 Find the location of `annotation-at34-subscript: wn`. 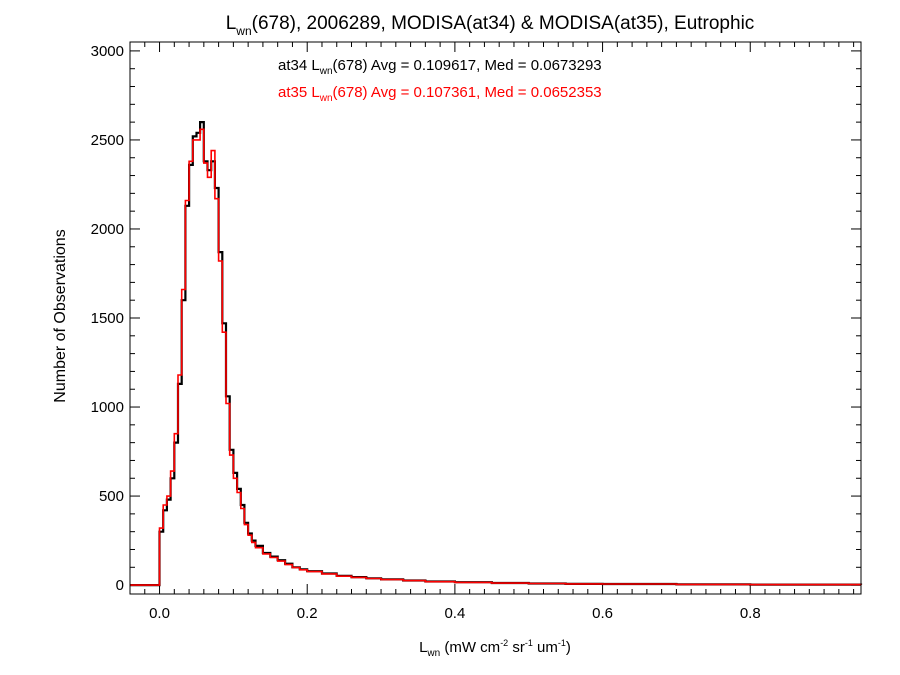

annotation-at34-subscript: wn is located at coordinates (326, 71).